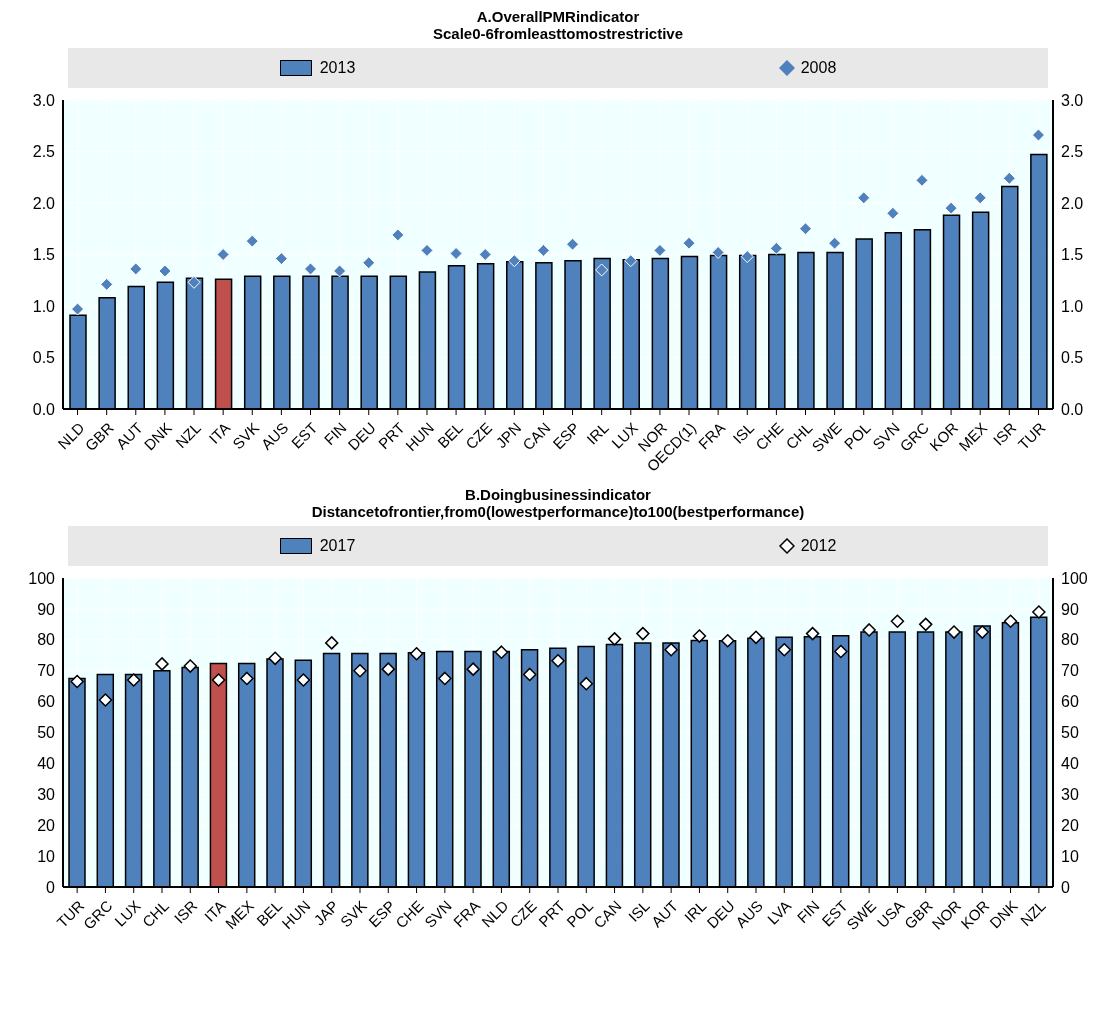  I want to click on y2-tick-label: 60, so click(1070, 702).